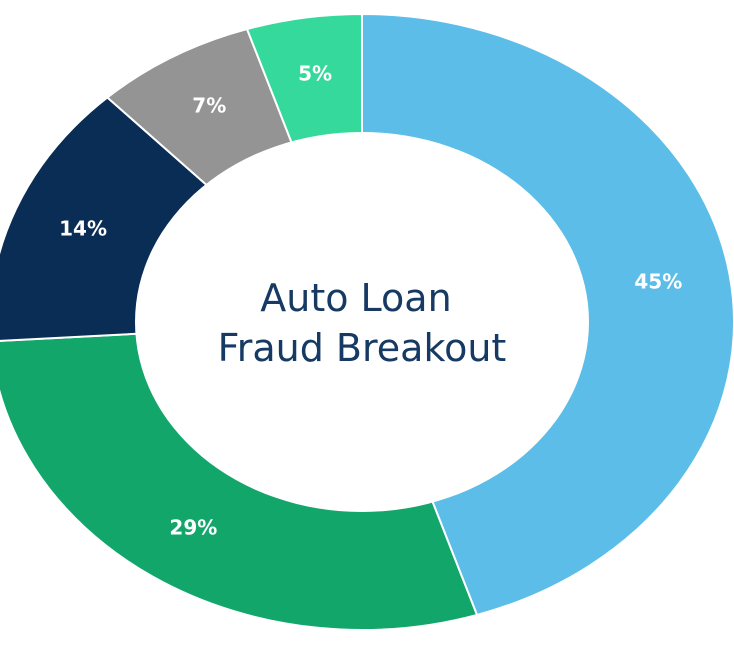  I want to click on slice-label-45: 45%, so click(658, 281).